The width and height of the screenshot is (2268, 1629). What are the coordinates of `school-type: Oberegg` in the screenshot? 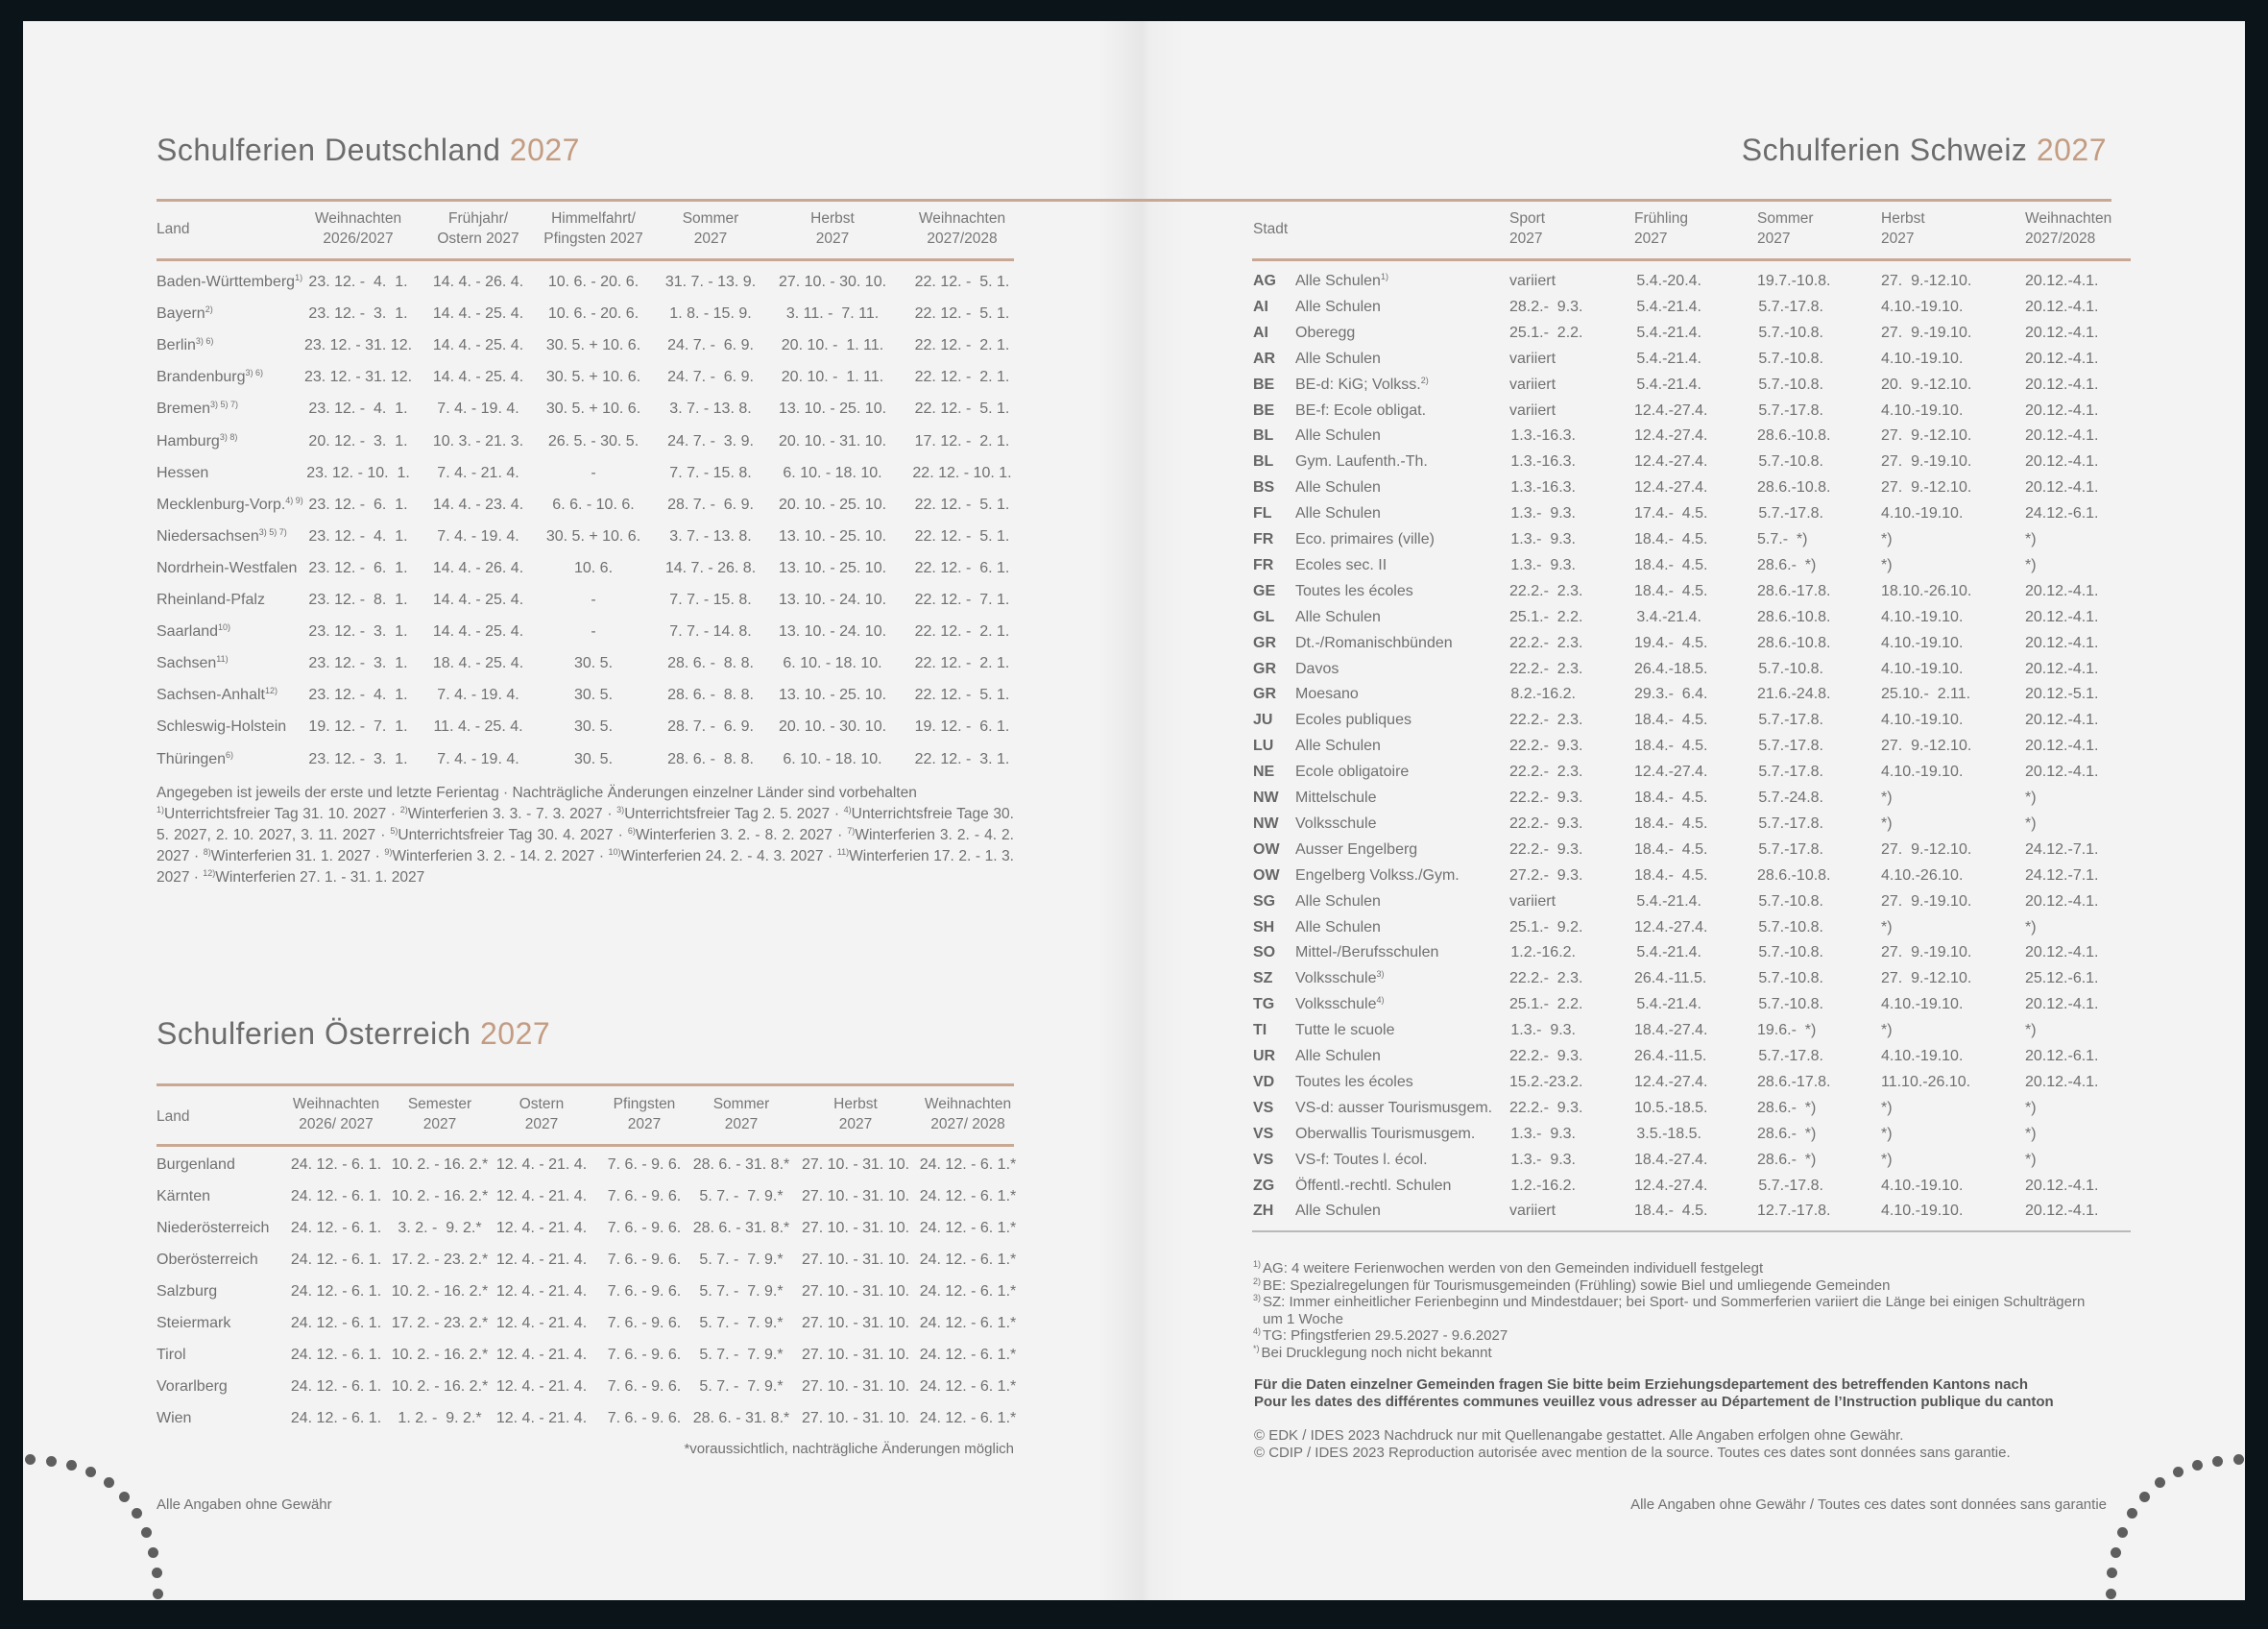 It's located at (1325, 333).